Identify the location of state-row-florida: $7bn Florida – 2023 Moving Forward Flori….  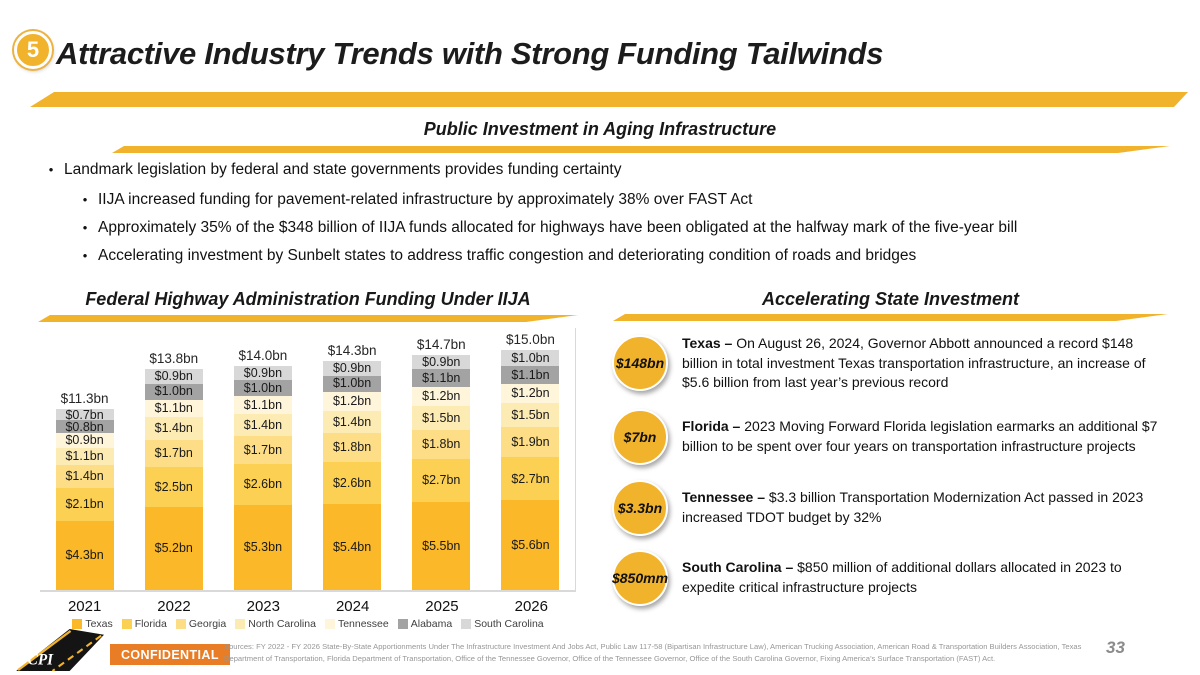
(892, 437).